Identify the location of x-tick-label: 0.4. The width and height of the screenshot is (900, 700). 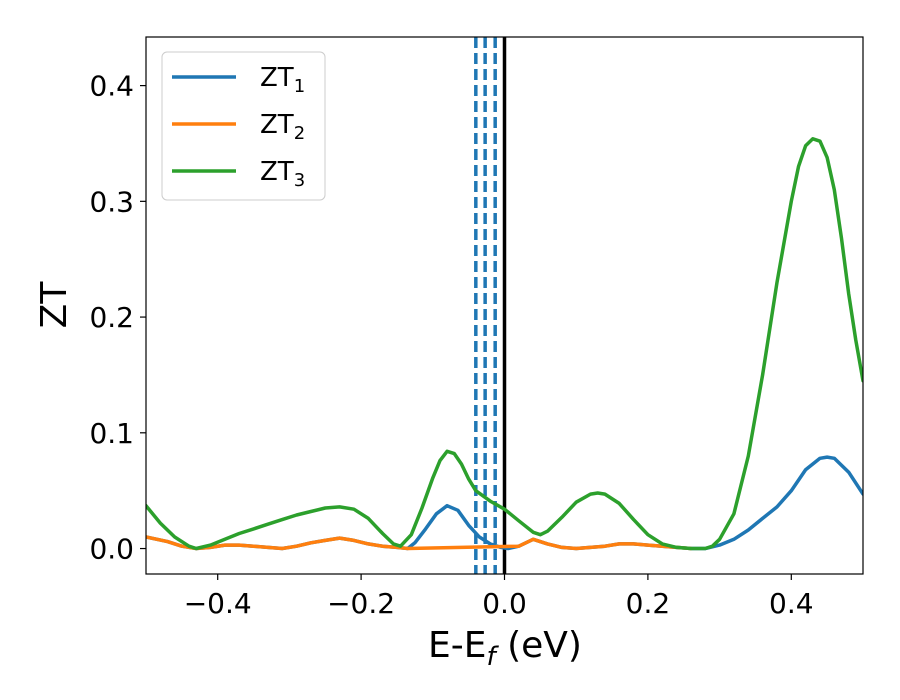
(791, 603).